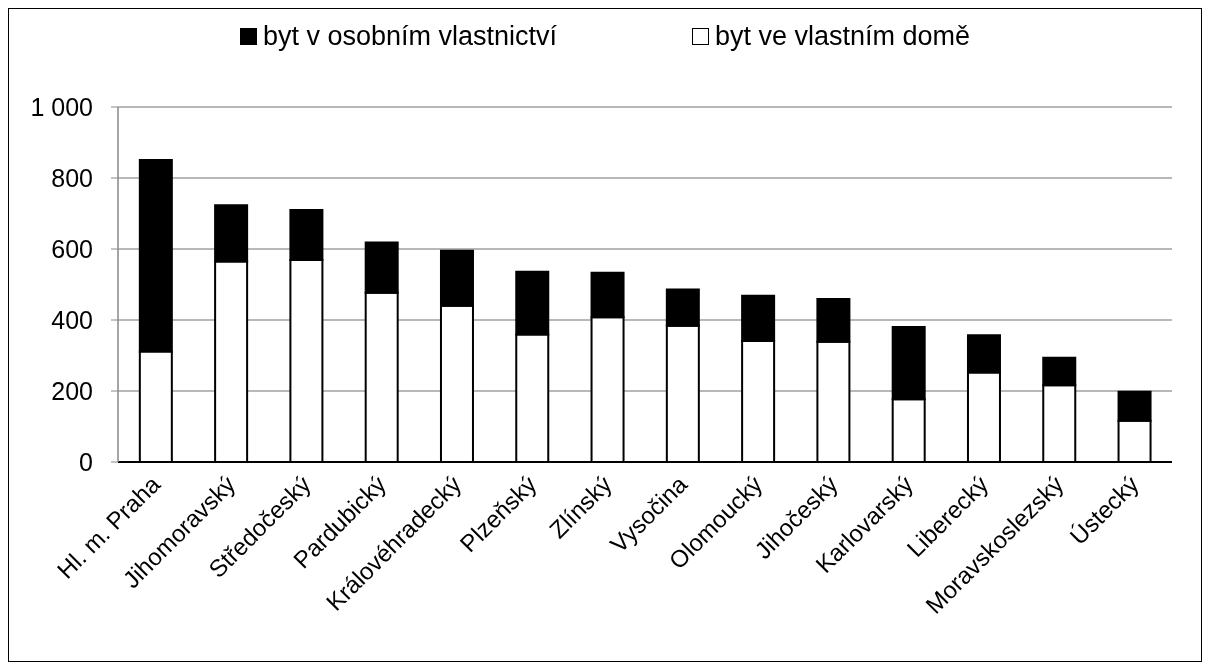  Describe the element at coordinates (72, 390) in the screenshot. I see `y-tick-label: 200` at that location.